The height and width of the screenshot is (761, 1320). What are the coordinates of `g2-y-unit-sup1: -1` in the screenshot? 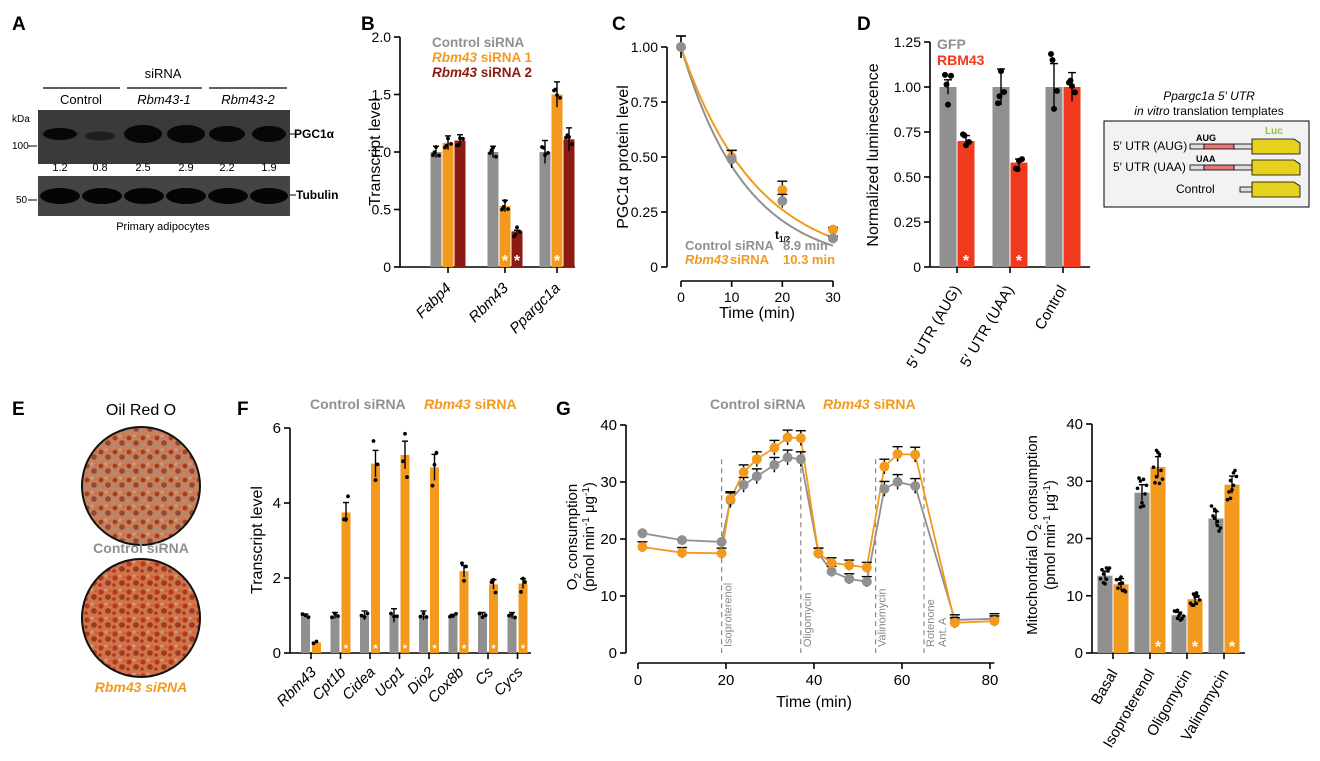 It's located at (1047, 519).